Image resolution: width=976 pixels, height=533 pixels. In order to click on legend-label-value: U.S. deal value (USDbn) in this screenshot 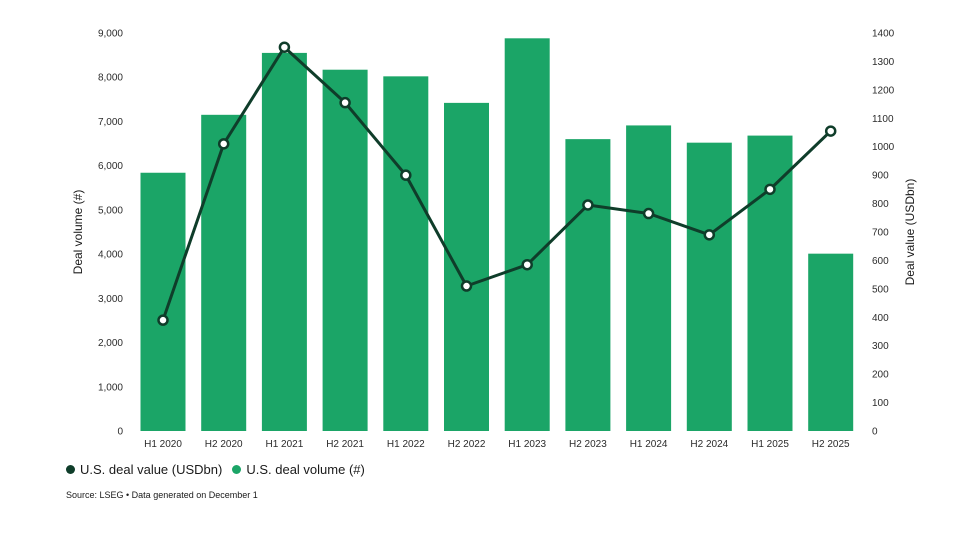, I will do `click(151, 469)`.